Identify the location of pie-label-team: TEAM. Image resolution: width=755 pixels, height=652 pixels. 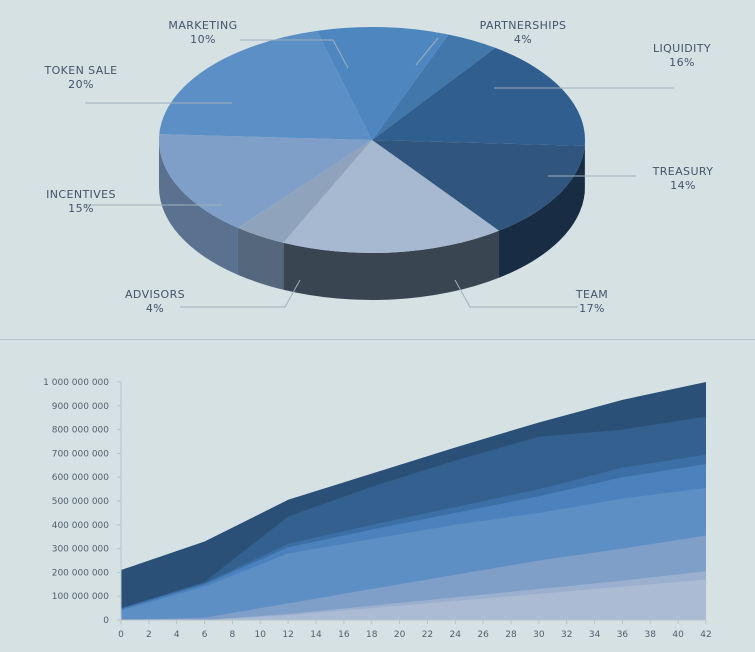
(591, 294).